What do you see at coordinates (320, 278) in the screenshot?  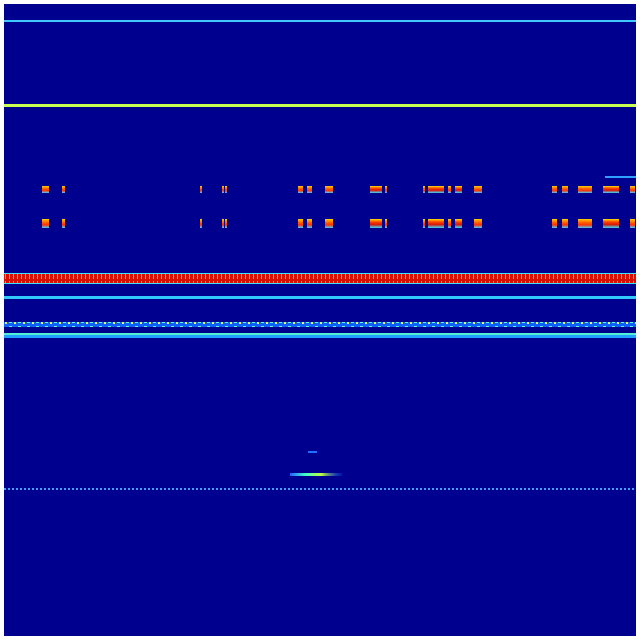 I see `carrier-band` at bounding box center [320, 278].